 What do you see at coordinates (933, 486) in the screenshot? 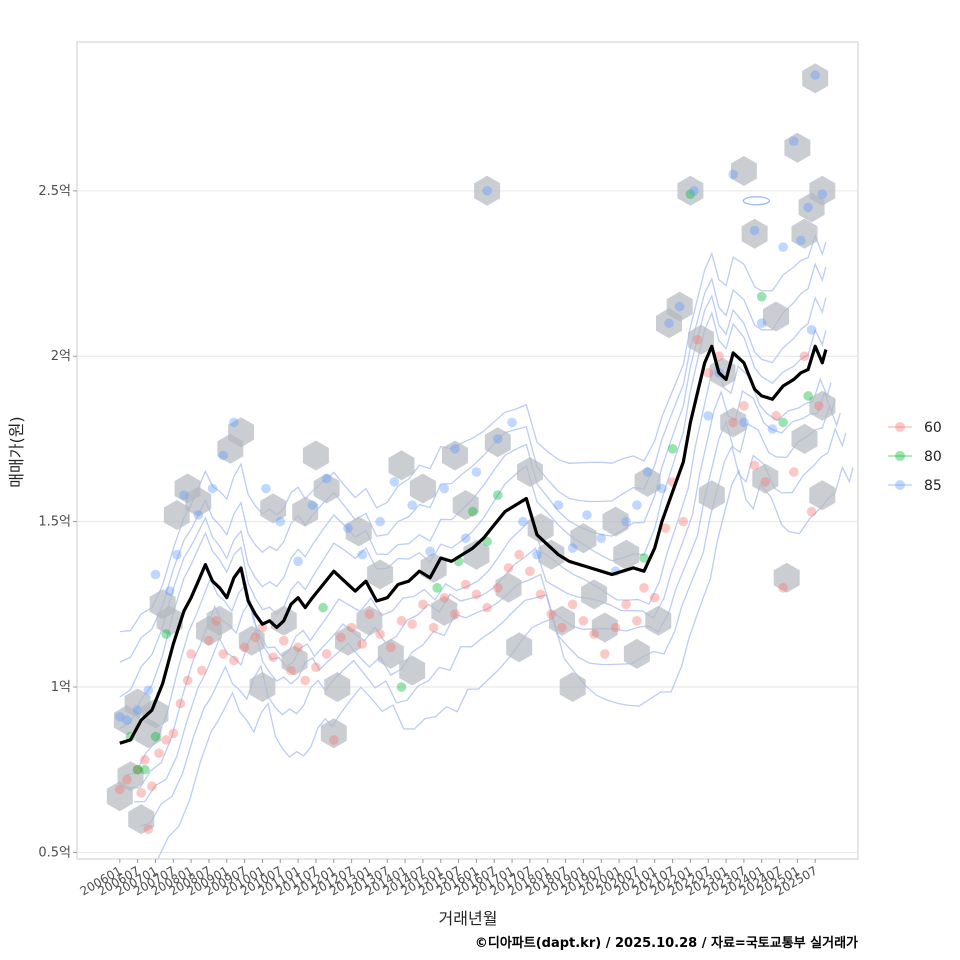
I see `legend-label: 85` at bounding box center [933, 486].